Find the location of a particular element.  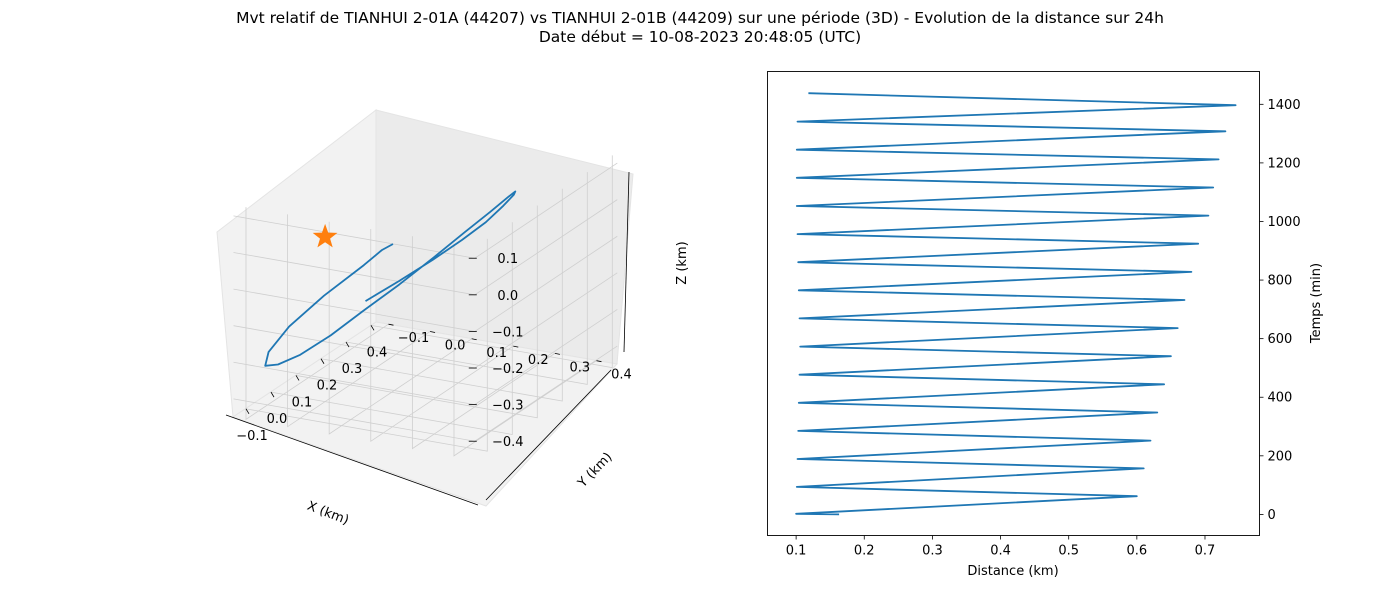

x-tick-label-2d: 0.2 is located at coordinates (864, 551).